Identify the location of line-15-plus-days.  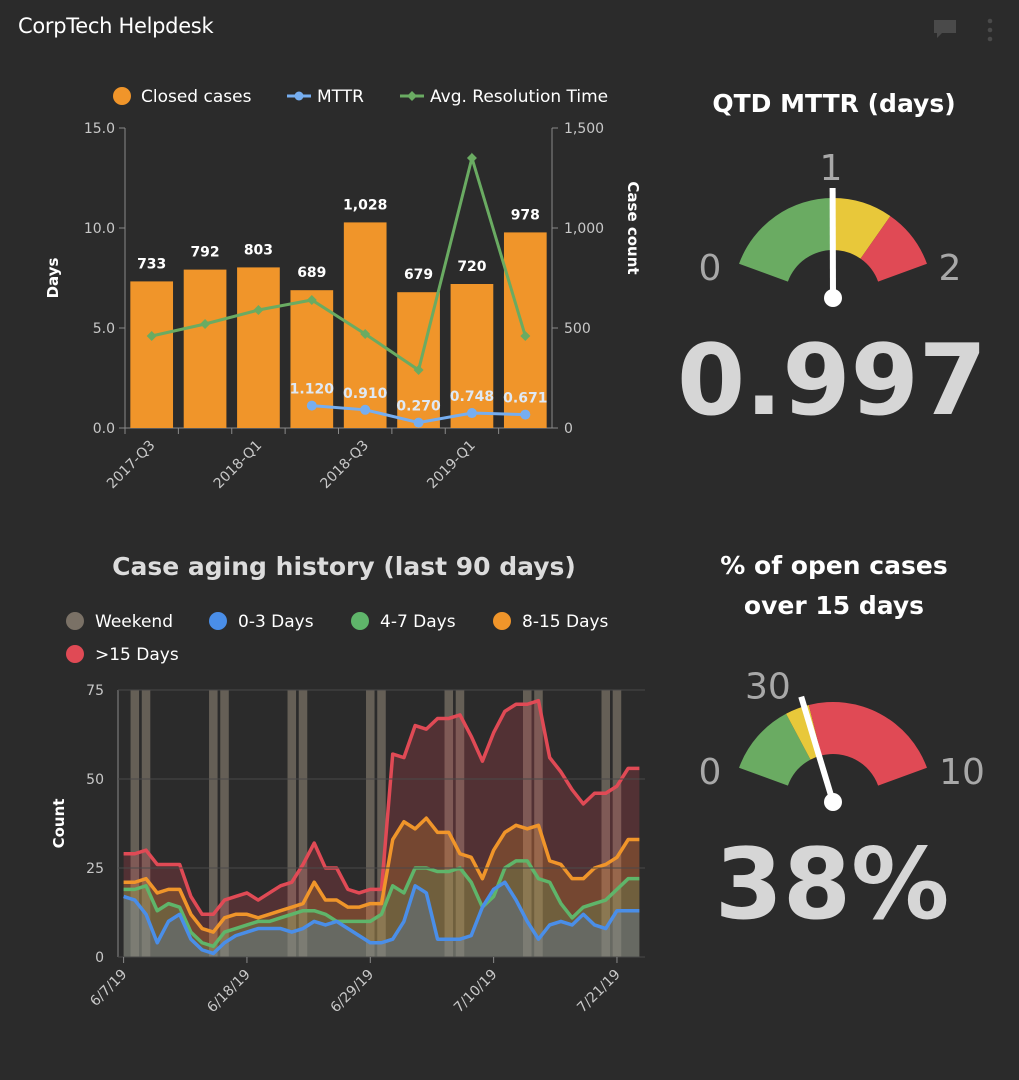
(381, 807).